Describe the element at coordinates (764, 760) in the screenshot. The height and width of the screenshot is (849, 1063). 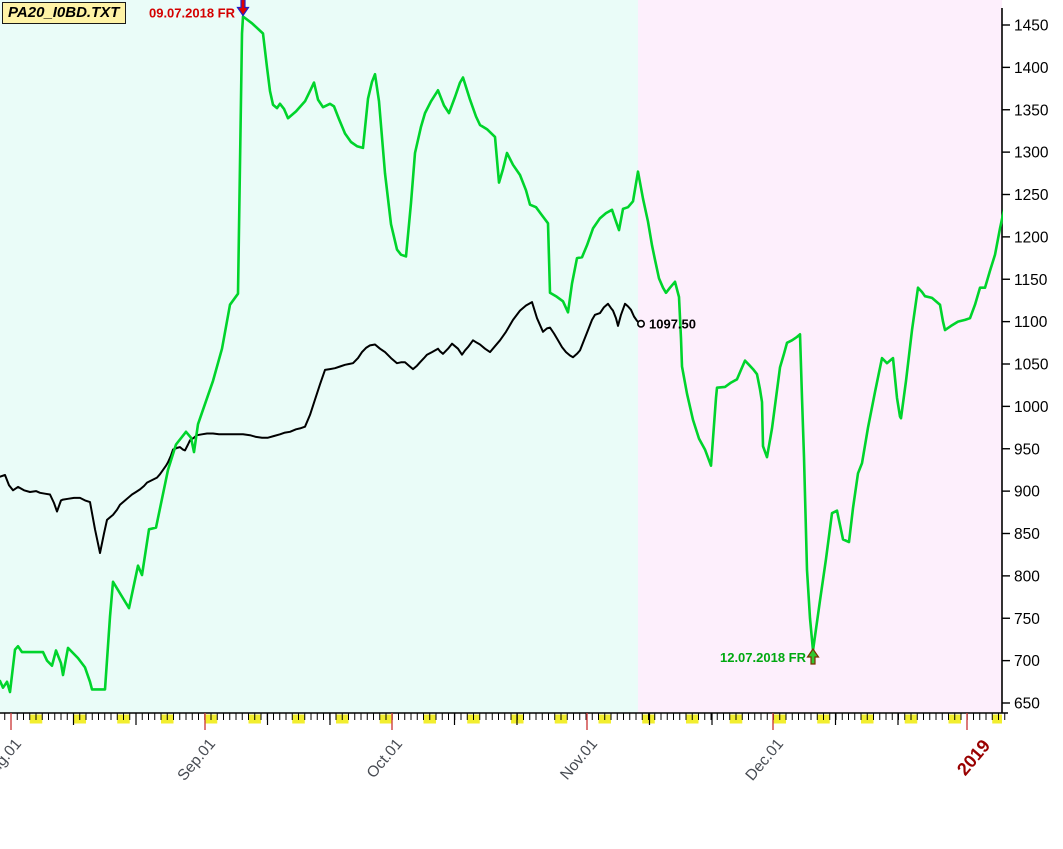
I see `month-label: Dec.01` at that location.